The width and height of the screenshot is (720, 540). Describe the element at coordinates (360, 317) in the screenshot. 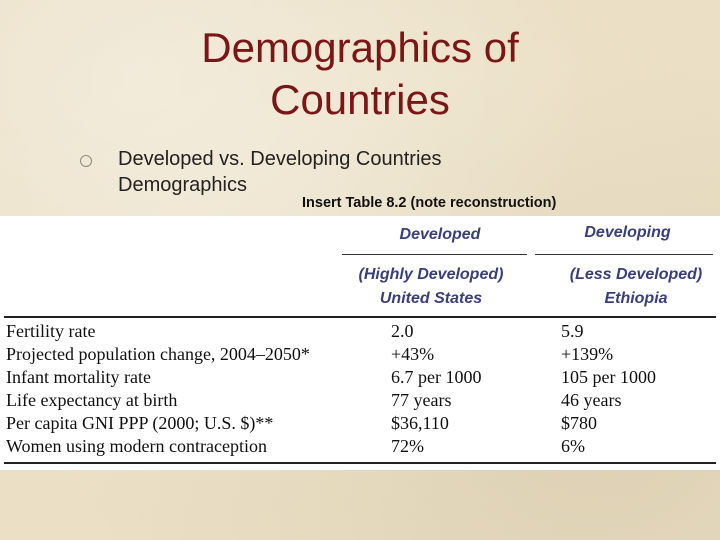

I see `table-top-rule` at that location.